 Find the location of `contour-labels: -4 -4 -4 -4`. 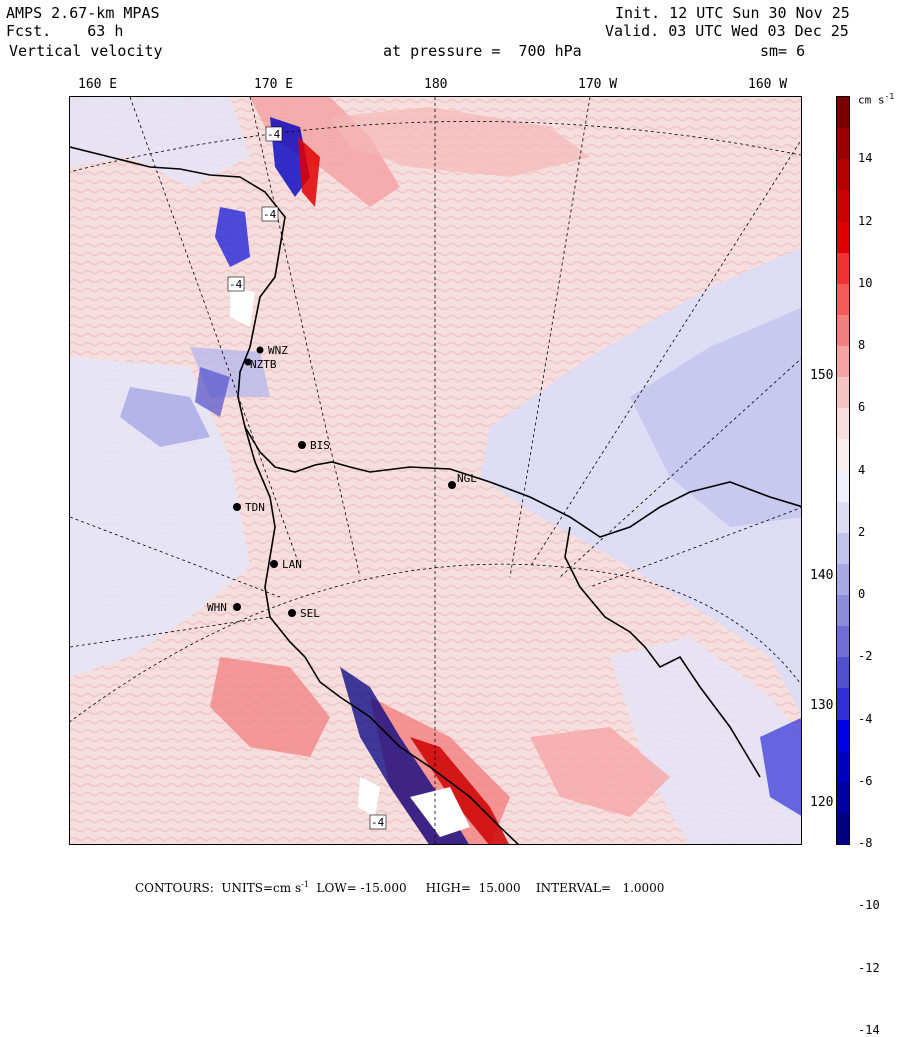

contour-labels: -4 -4 -4 -4 is located at coordinates (307, 478).